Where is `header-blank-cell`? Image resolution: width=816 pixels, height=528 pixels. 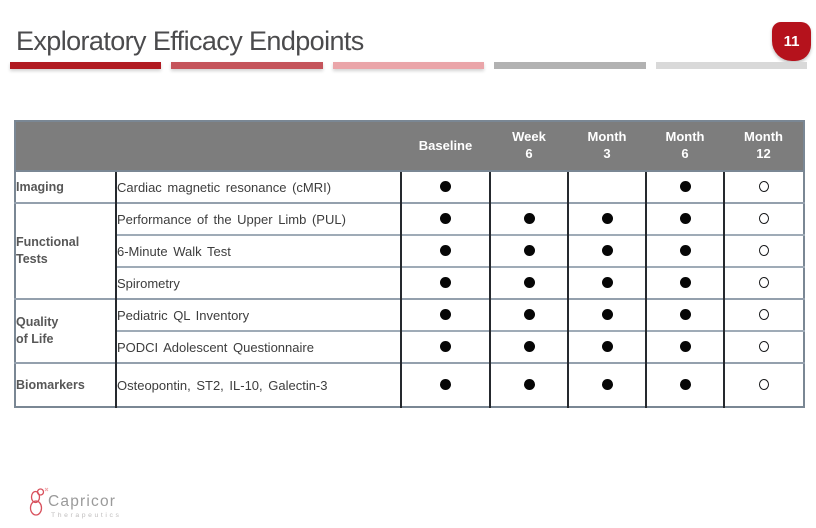 header-blank-cell is located at coordinates (208, 146).